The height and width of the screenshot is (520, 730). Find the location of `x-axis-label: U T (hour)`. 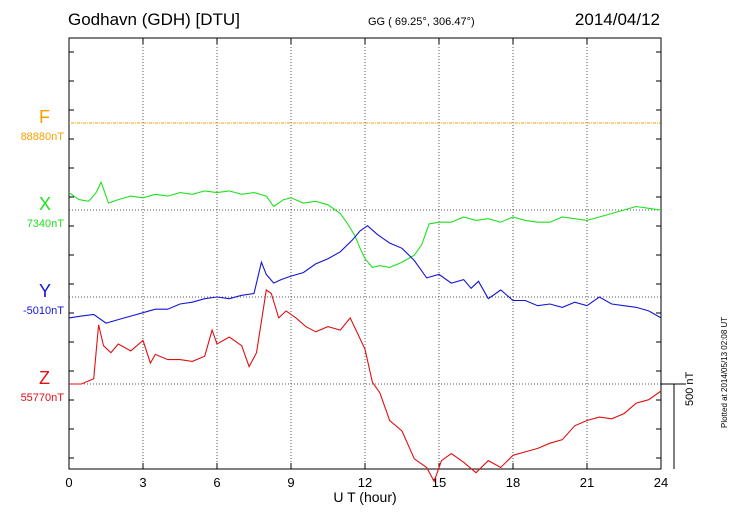

x-axis-label: U T (hour) is located at coordinates (365, 497).